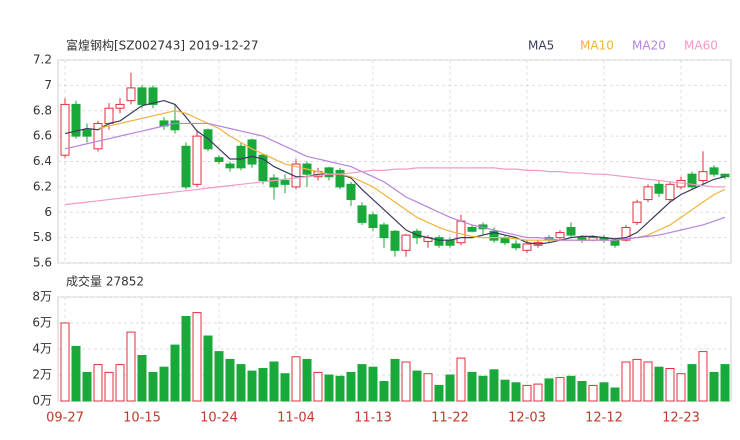 The image size is (740, 440). I want to click on x-tick-label: 10-24, so click(219, 418).